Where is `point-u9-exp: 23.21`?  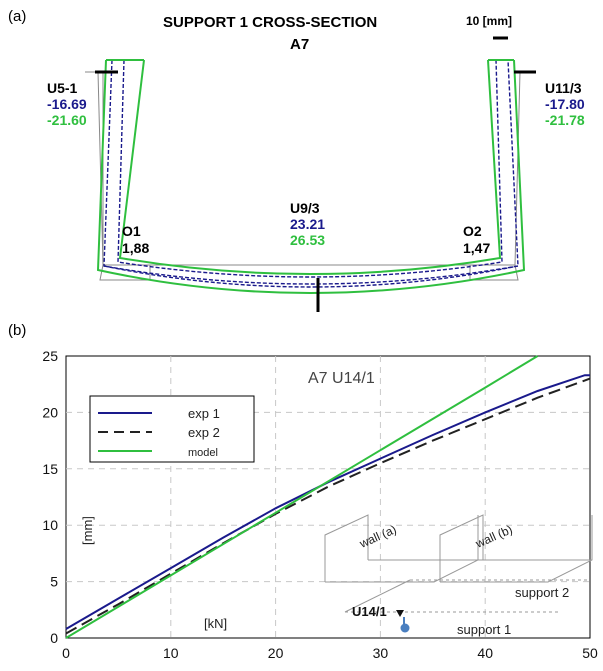
point-u9-exp: 23.21 is located at coordinates (308, 224).